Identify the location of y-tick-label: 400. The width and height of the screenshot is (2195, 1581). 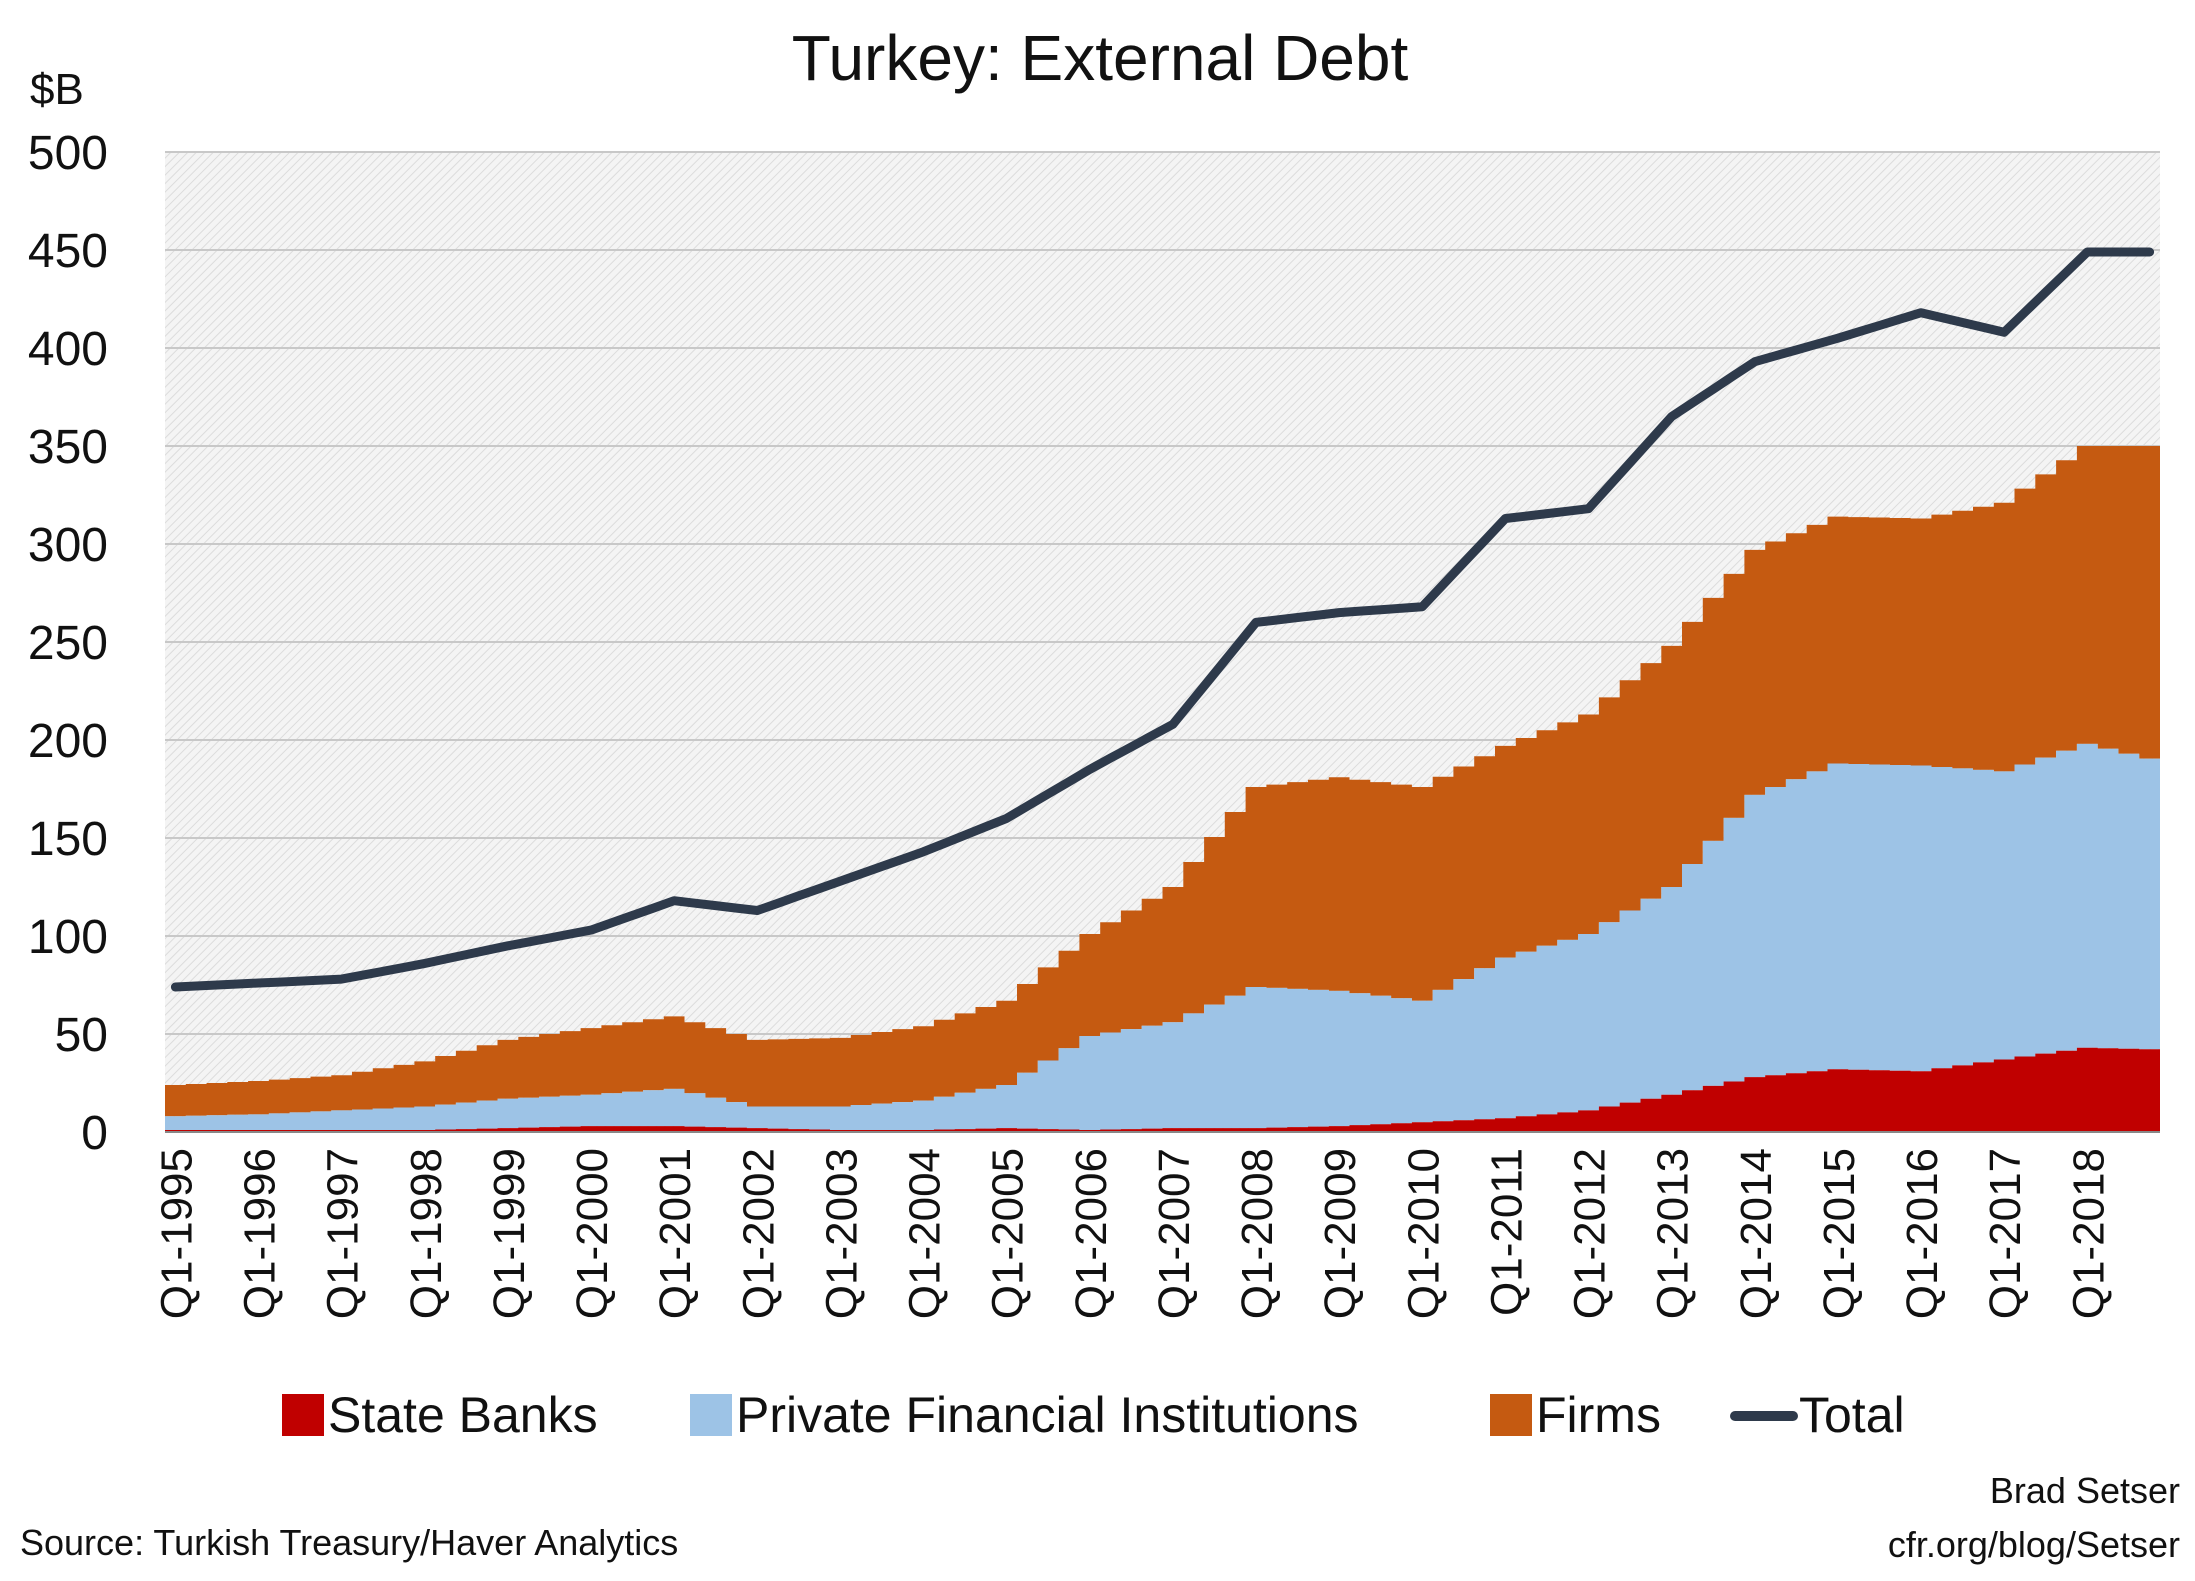
(68, 349).